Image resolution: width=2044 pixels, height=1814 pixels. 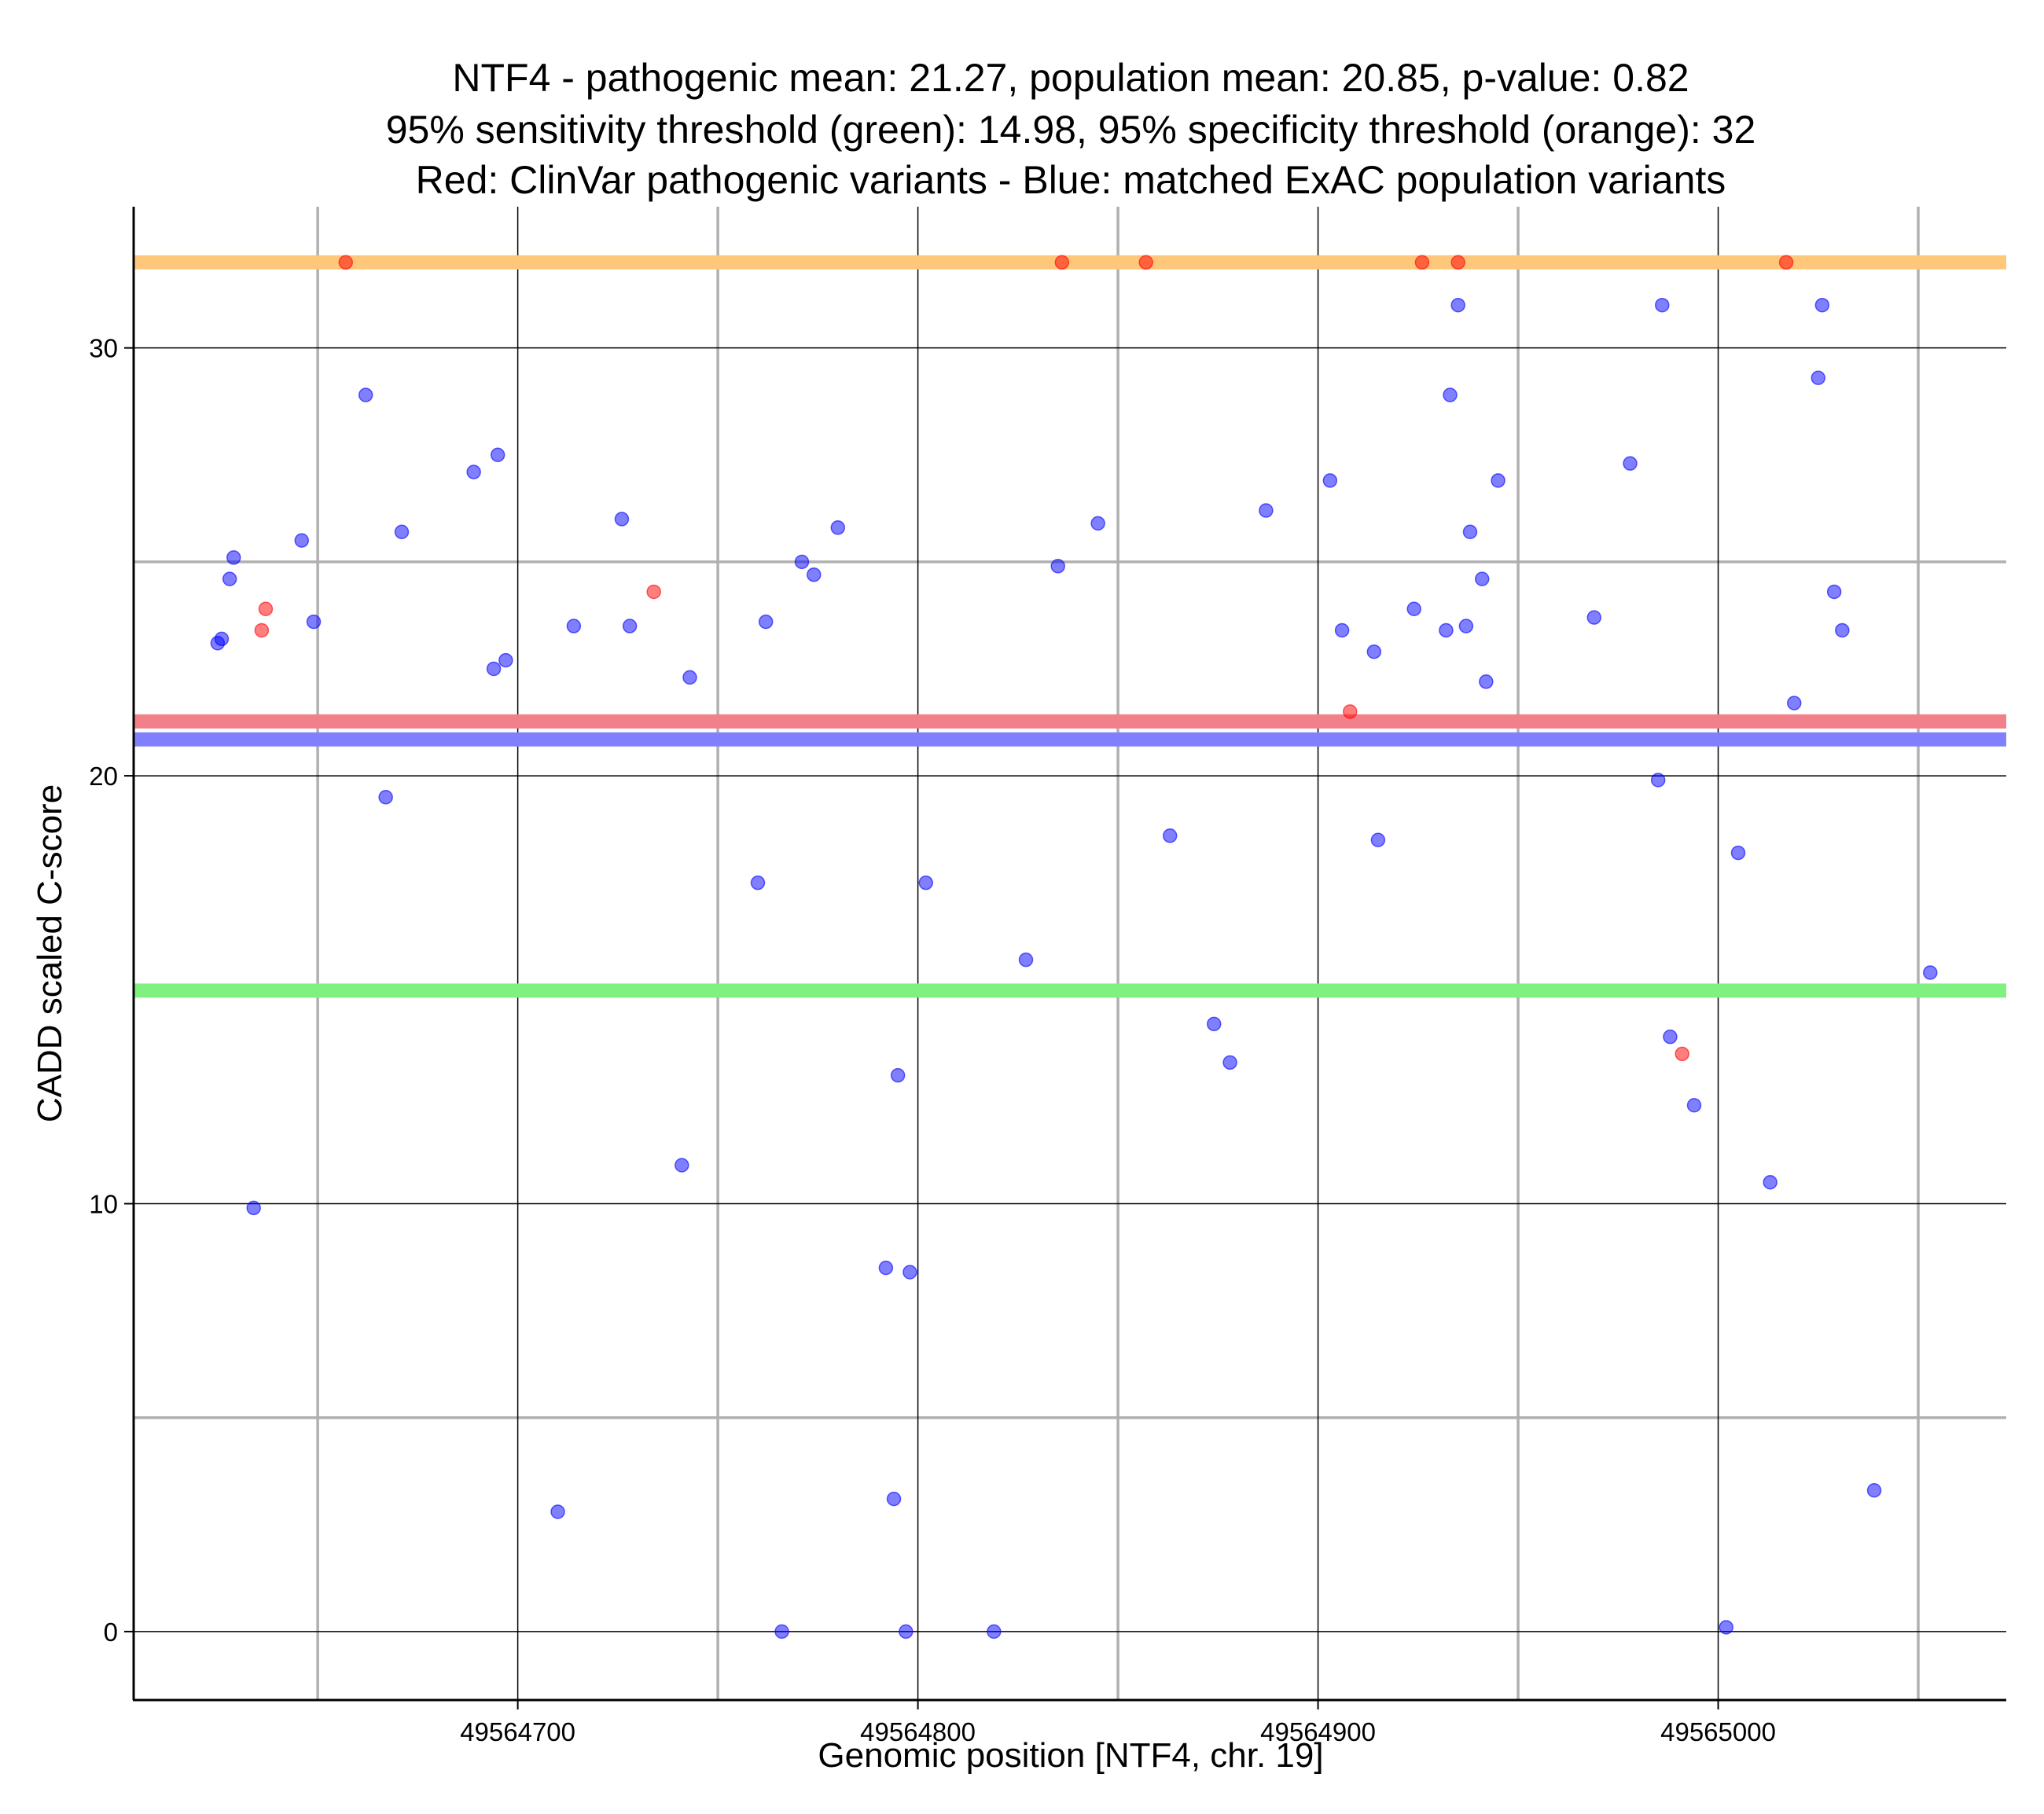 What do you see at coordinates (918, 1732) in the screenshot?
I see `x-tick-label: 49564800` at bounding box center [918, 1732].